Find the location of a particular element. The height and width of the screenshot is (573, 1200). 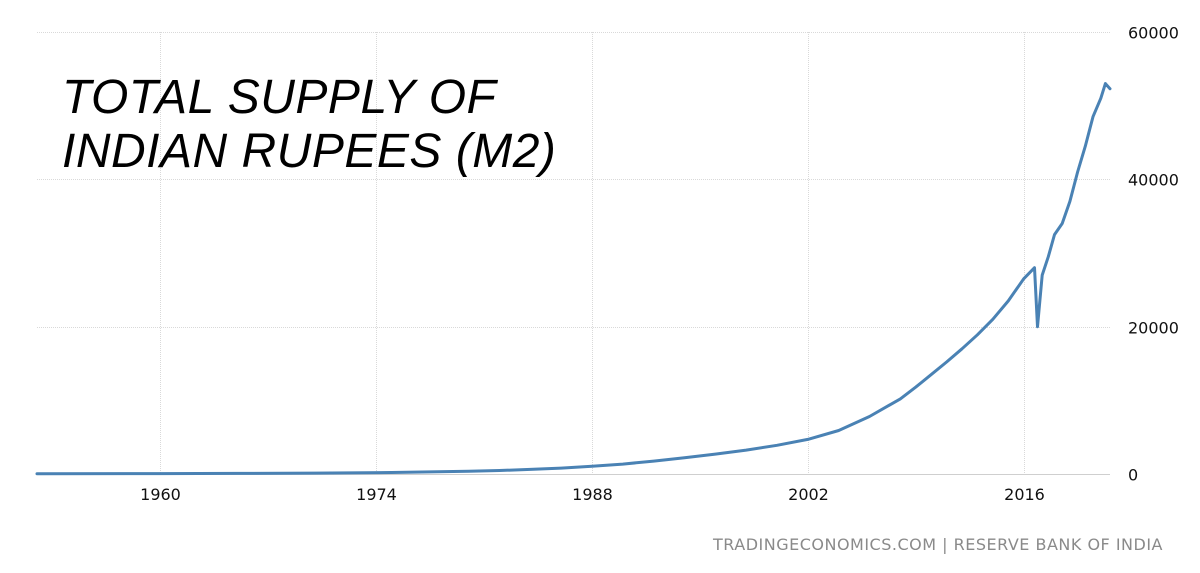

x-tick-label: 2002 is located at coordinates (808, 494).